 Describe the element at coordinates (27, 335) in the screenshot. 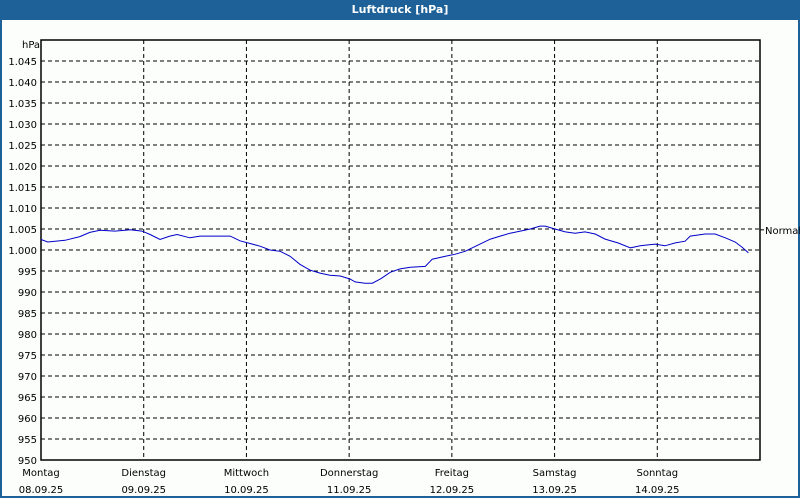

I see `y-tick-label: 980` at that location.